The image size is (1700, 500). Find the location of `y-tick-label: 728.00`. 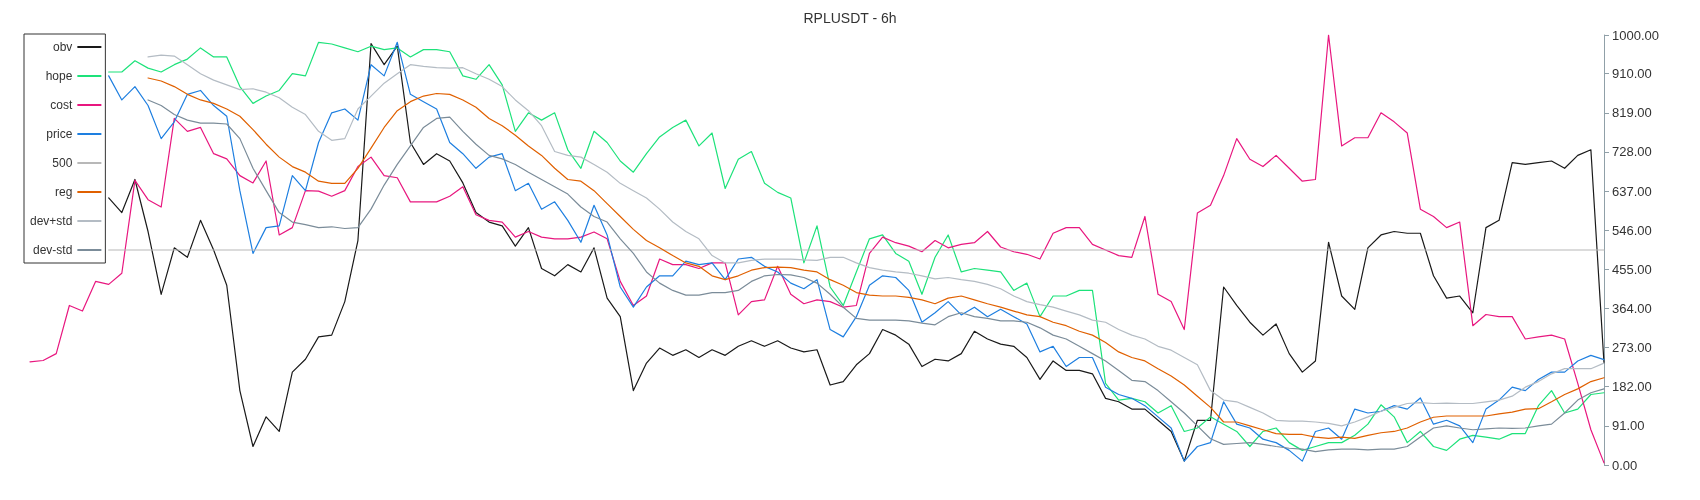

y-tick-label: 728.00 is located at coordinates (1632, 152).